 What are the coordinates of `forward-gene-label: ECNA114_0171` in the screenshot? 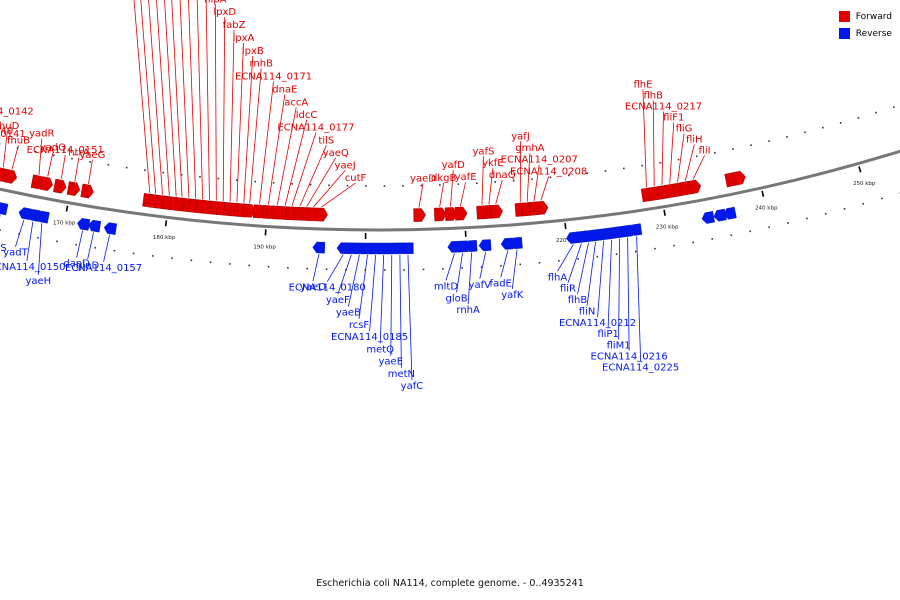 It's located at (273, 77).